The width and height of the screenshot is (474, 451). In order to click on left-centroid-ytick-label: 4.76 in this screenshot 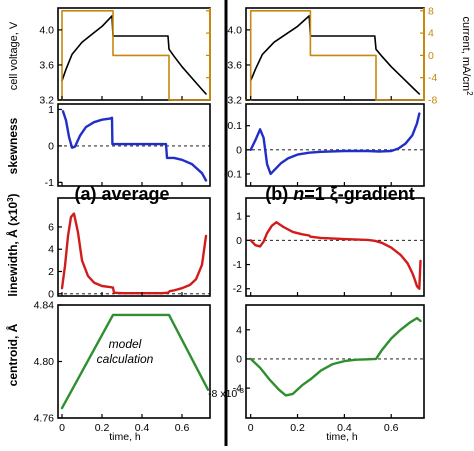, I will do `click(44, 419)`.